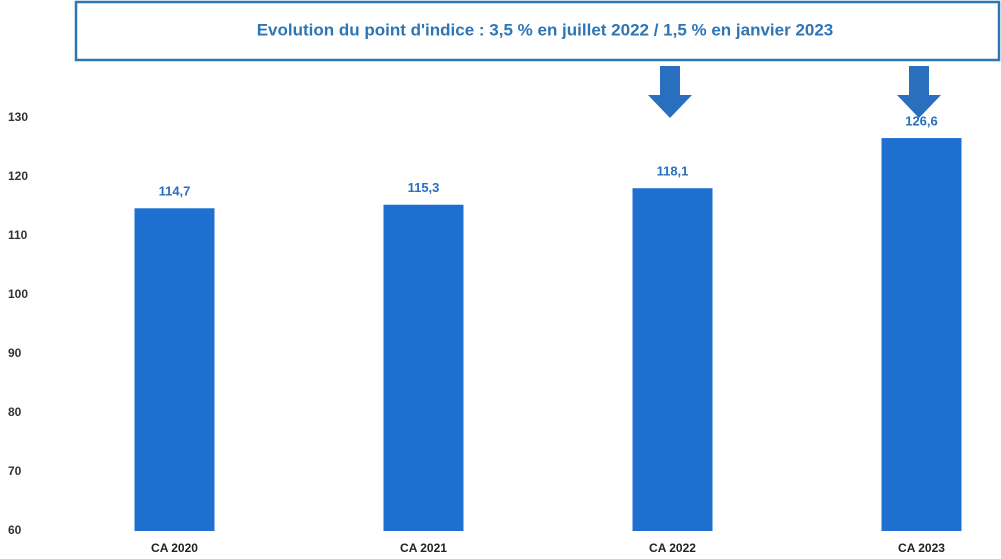 The image size is (1001, 559). I want to click on value-label: 126,6, so click(921, 120).